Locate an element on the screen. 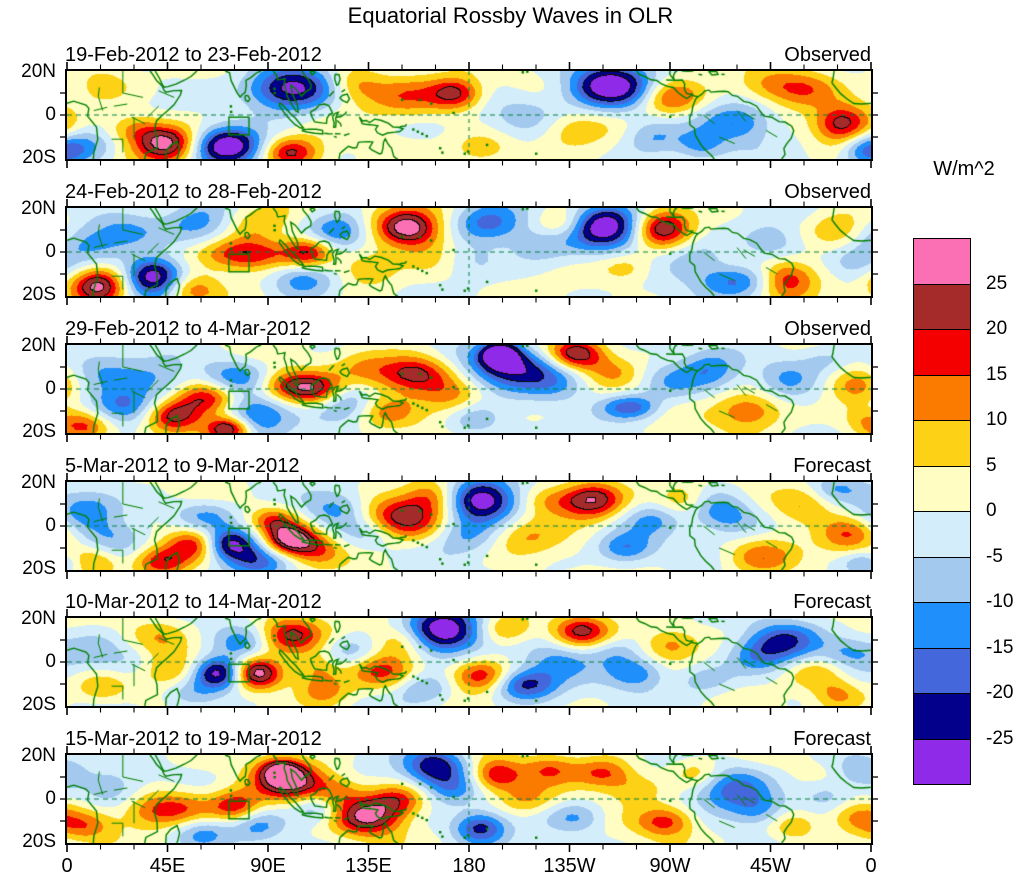 The width and height of the screenshot is (1021, 890). panel-header: 10-Mar-2012 to 14-Mar-2012 Forecast is located at coordinates (468, 603).